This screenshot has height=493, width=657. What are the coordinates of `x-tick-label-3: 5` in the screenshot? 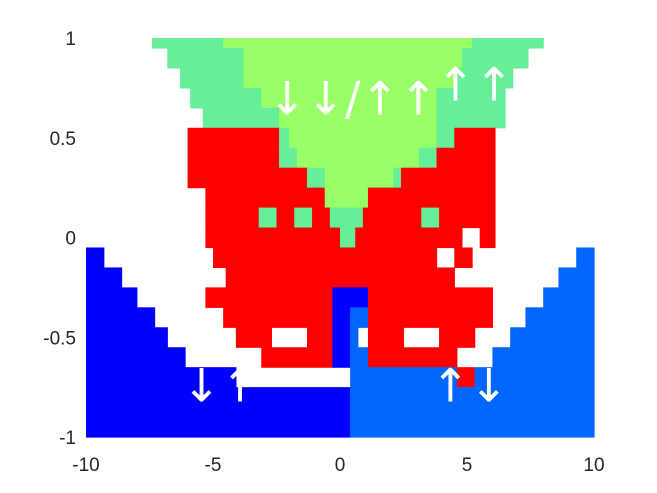 It's located at (467, 465).